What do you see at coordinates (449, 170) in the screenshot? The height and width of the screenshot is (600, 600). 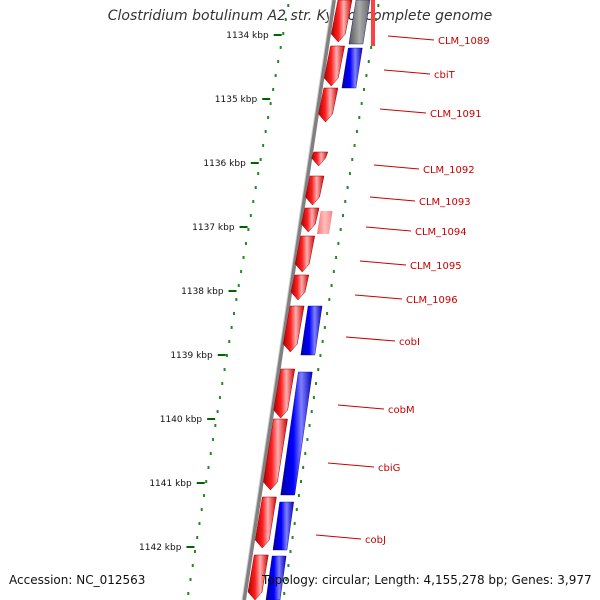 I see `gene-label: CLM_1092` at bounding box center [449, 170].